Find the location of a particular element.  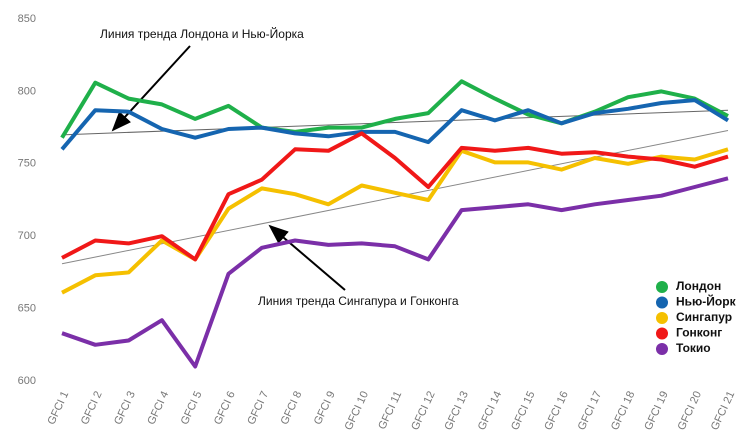

x-tick-label: GFCI 4 is located at coordinates (158, 407).